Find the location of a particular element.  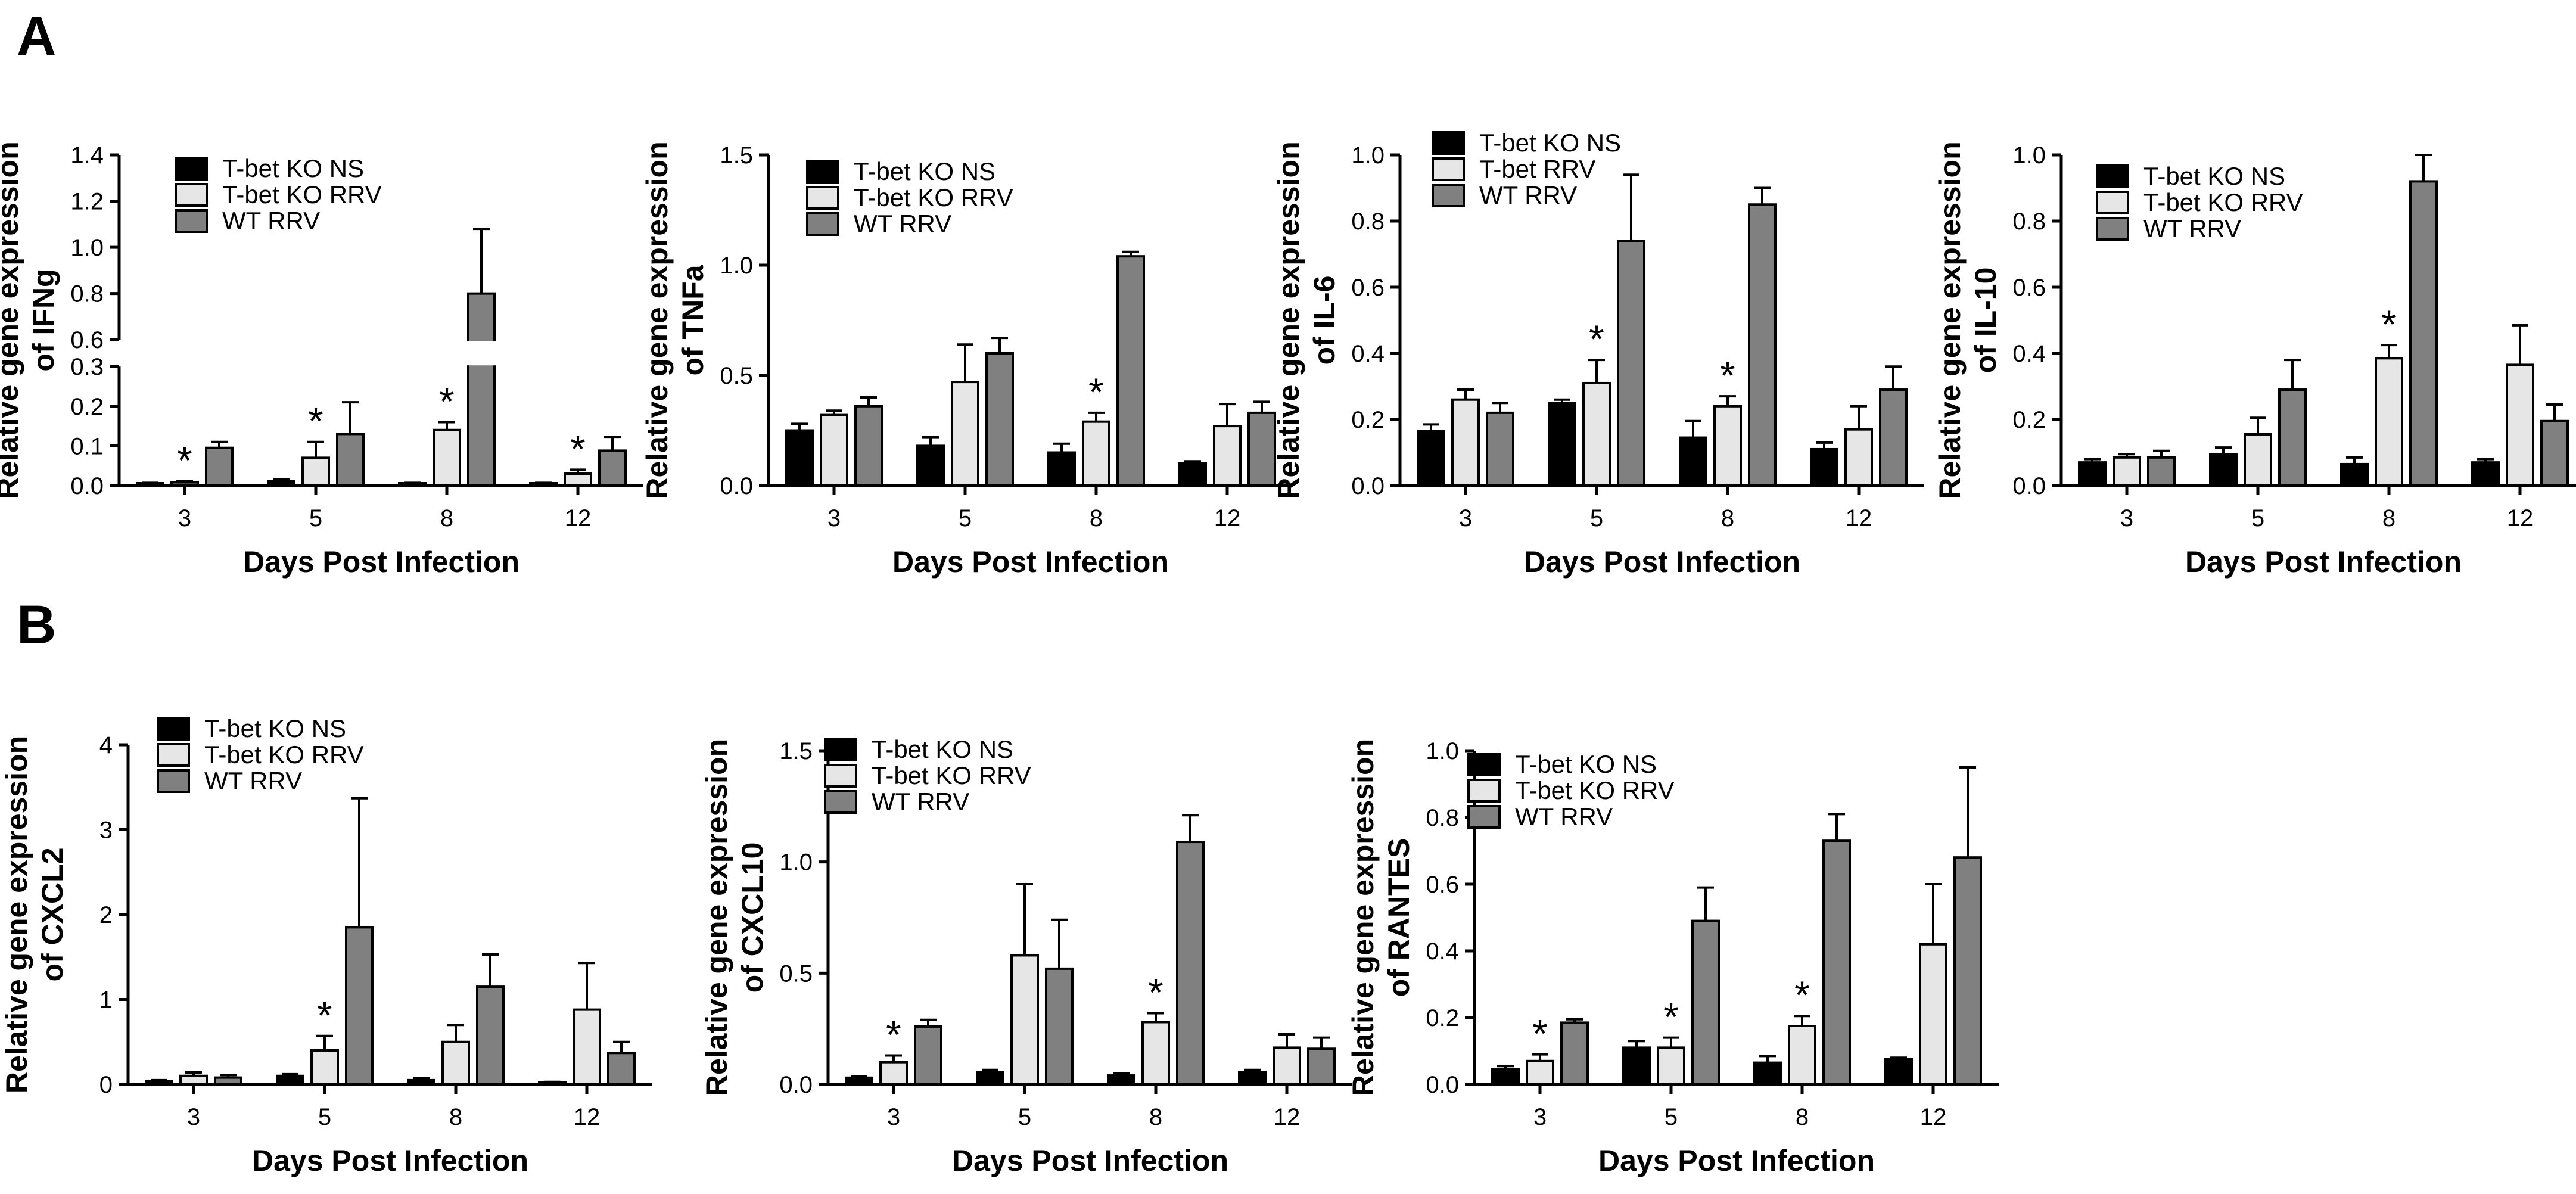

y-axis-label-line: of CXCL10 is located at coordinates (752, 917).